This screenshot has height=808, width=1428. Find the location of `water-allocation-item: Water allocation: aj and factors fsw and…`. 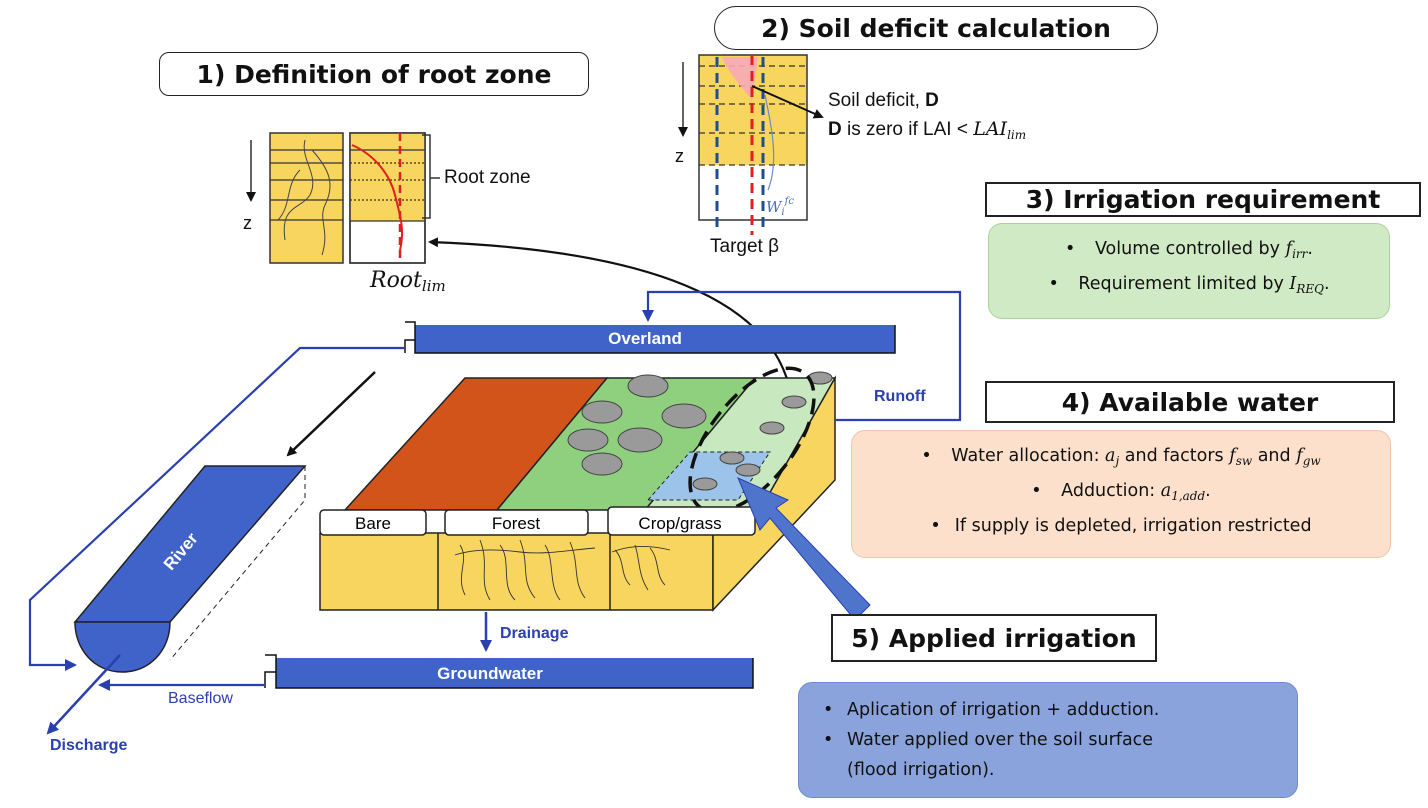

water-allocation-item: Water allocation: aj and factors fsw and… is located at coordinates (1121, 458).